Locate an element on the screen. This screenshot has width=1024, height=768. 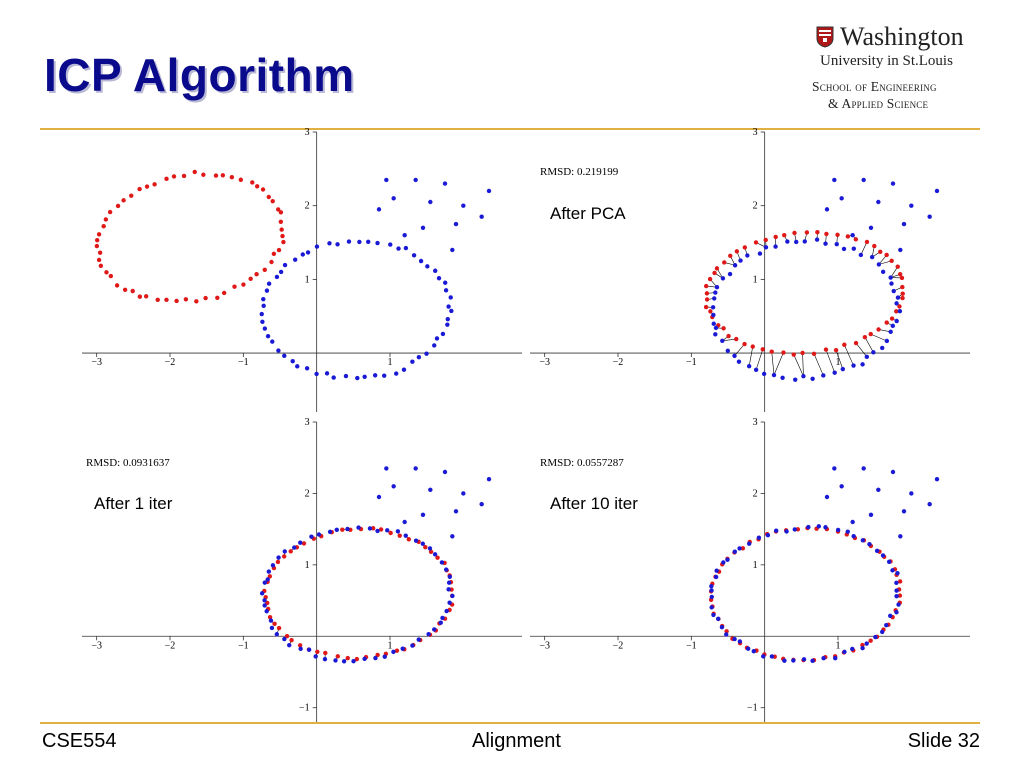
footer-topic: Alignment is located at coordinates (516, 741).